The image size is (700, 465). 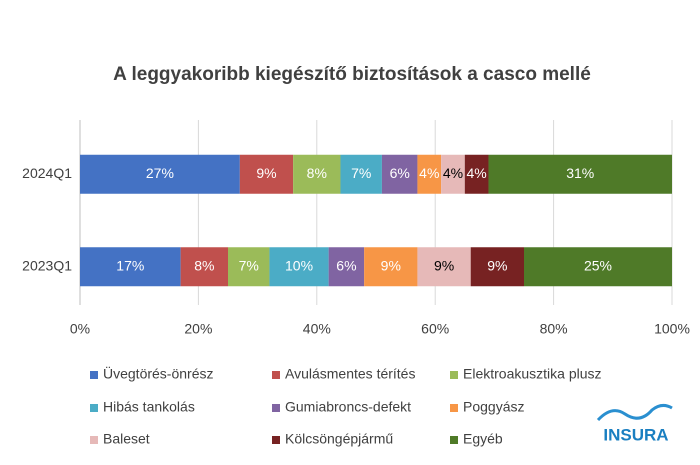 I want to click on logo-text: INSURA, so click(x=635, y=434).